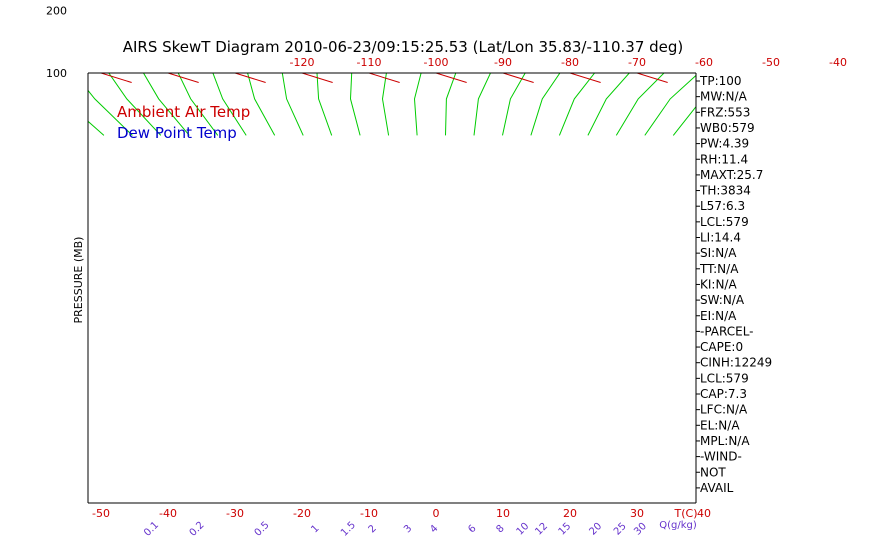 The width and height of the screenshot is (870, 560). I want to click on mixing-ratio-tick-label: 4, so click(434, 529).